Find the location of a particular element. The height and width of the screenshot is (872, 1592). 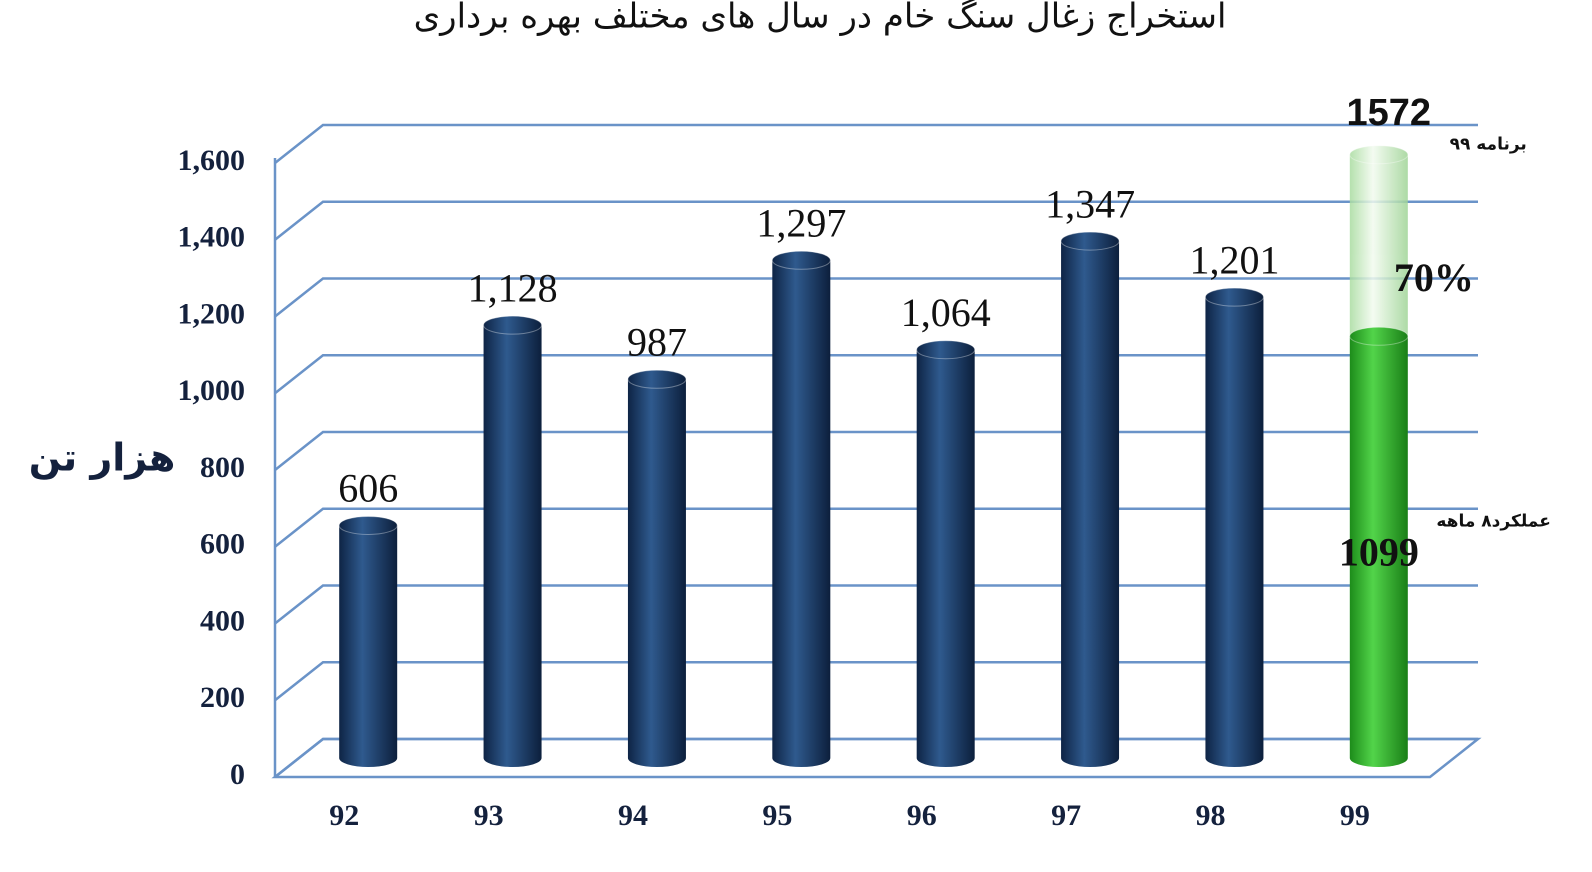

x-tick-label: 97 is located at coordinates (1066, 815).